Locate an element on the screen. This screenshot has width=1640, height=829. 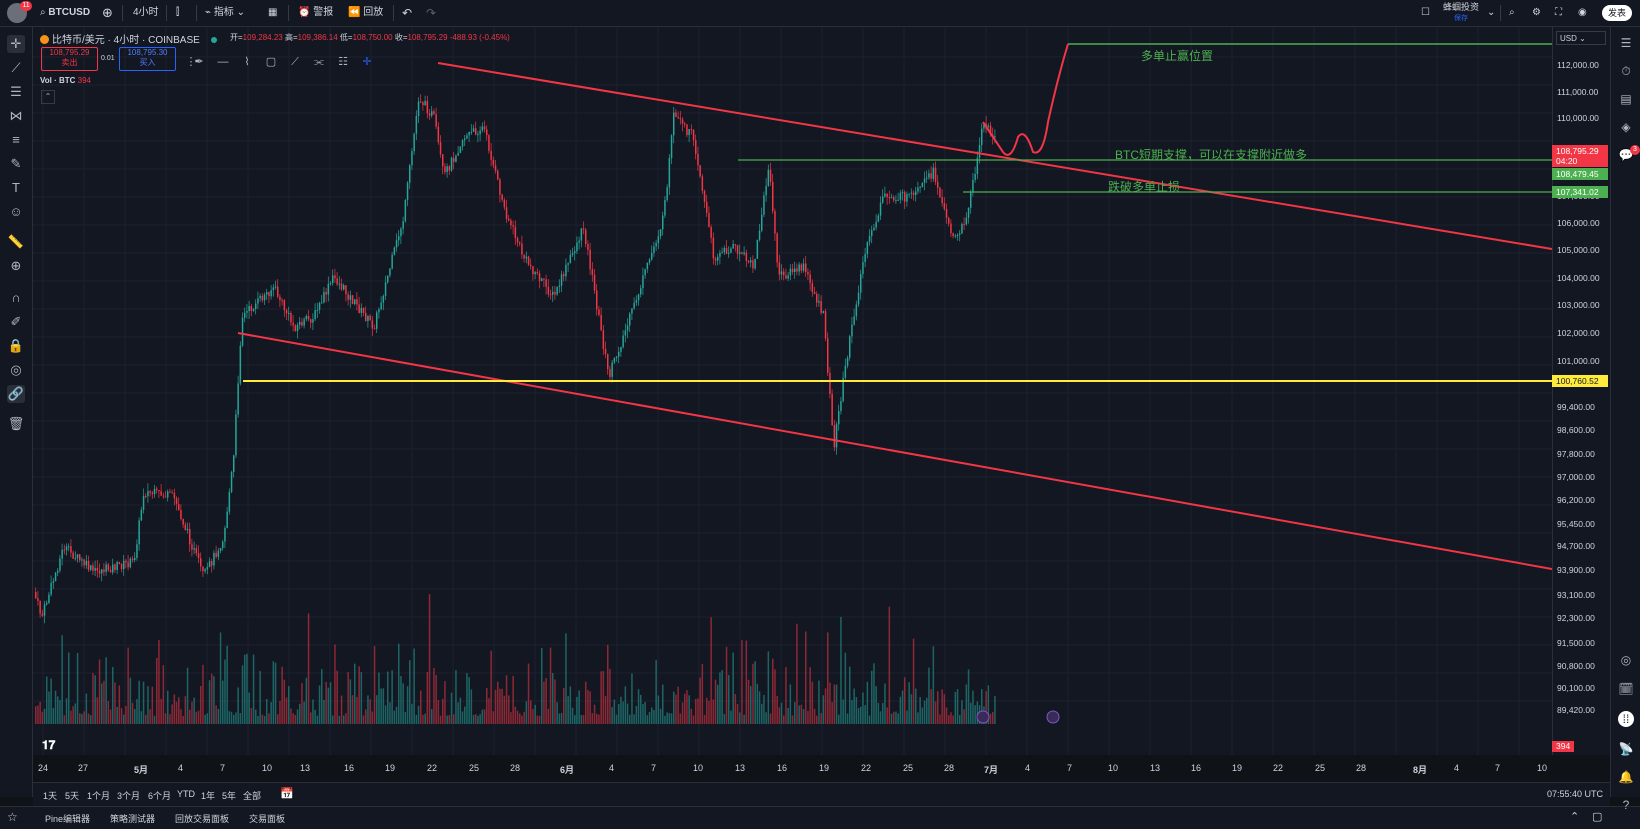
apps-grid-icon: ⁞⁞ is located at coordinates (1626, 719).